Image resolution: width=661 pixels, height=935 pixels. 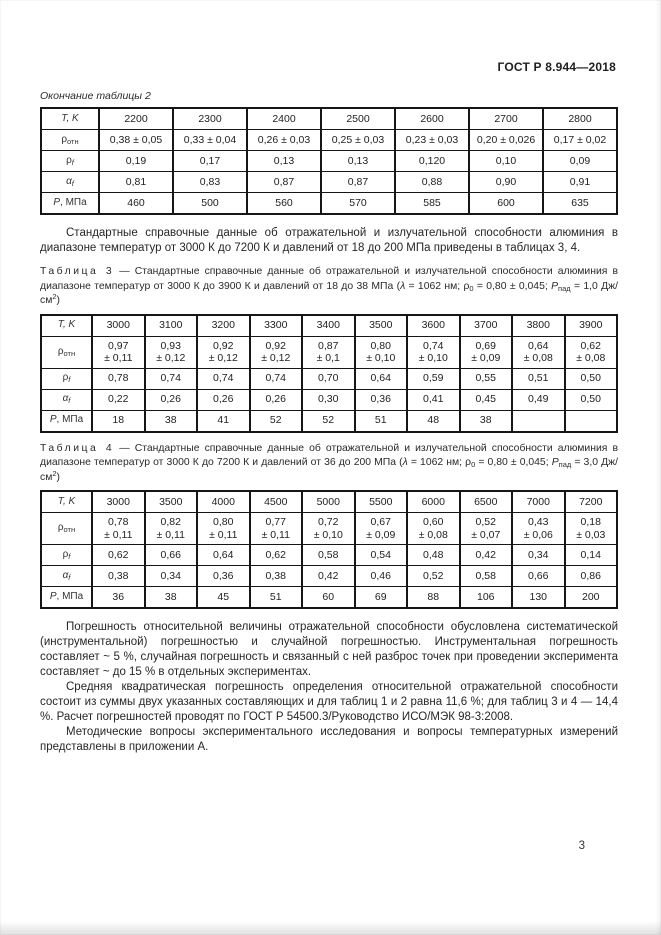 I want to click on scan-edge-bottom, so click(x=330, y=928).